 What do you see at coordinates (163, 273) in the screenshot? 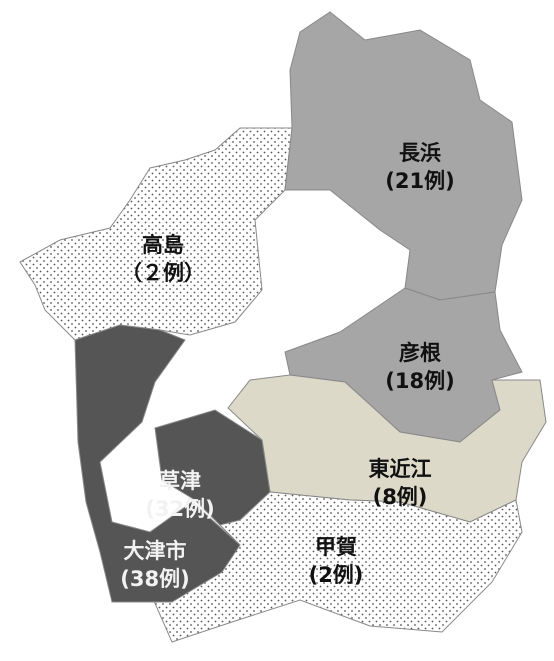
I see `region-label: （２例）` at bounding box center [163, 273].